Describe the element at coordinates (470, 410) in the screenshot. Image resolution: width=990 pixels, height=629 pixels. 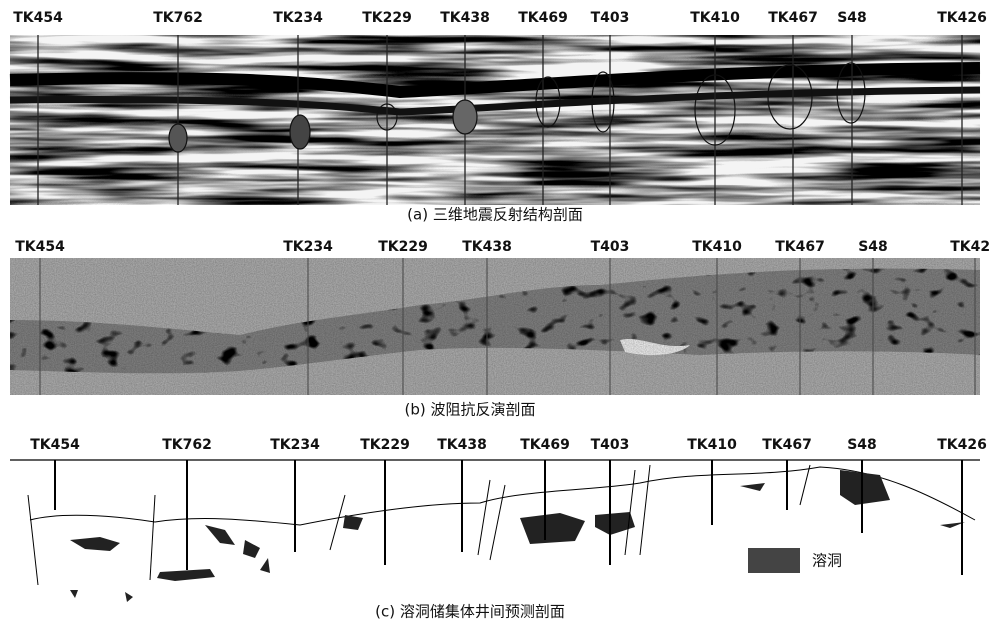
I see `caption: (b) 波阻抗反演剖面` at that location.